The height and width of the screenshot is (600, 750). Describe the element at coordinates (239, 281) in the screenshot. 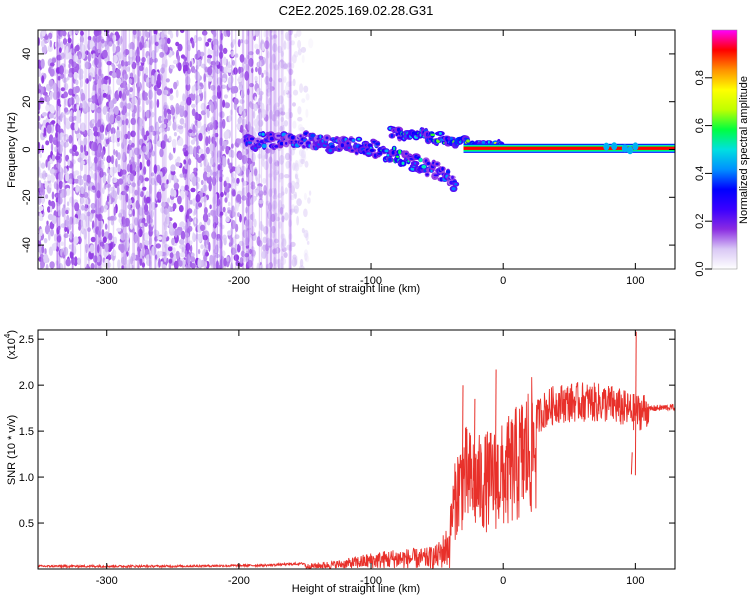

I see `x-tick-label: -200` at that location.